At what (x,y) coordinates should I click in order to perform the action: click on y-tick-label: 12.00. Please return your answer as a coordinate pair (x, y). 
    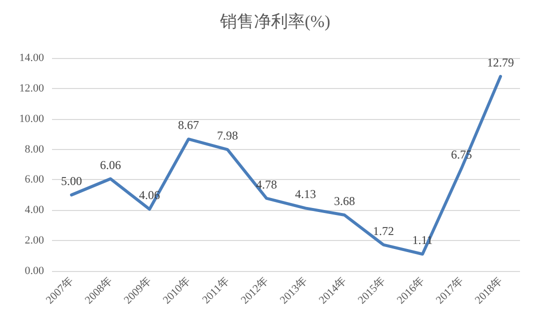
    Looking at the image, I should click on (31, 88).